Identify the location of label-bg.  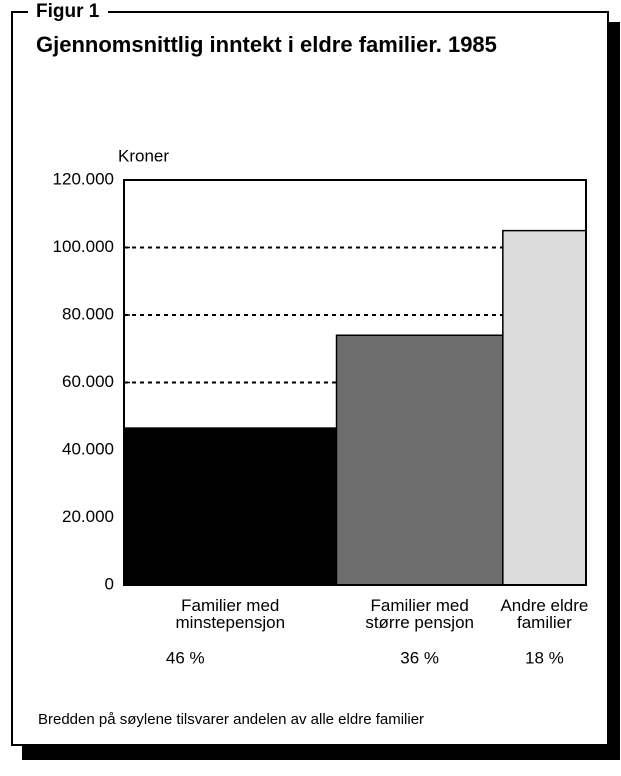
(68, 12).